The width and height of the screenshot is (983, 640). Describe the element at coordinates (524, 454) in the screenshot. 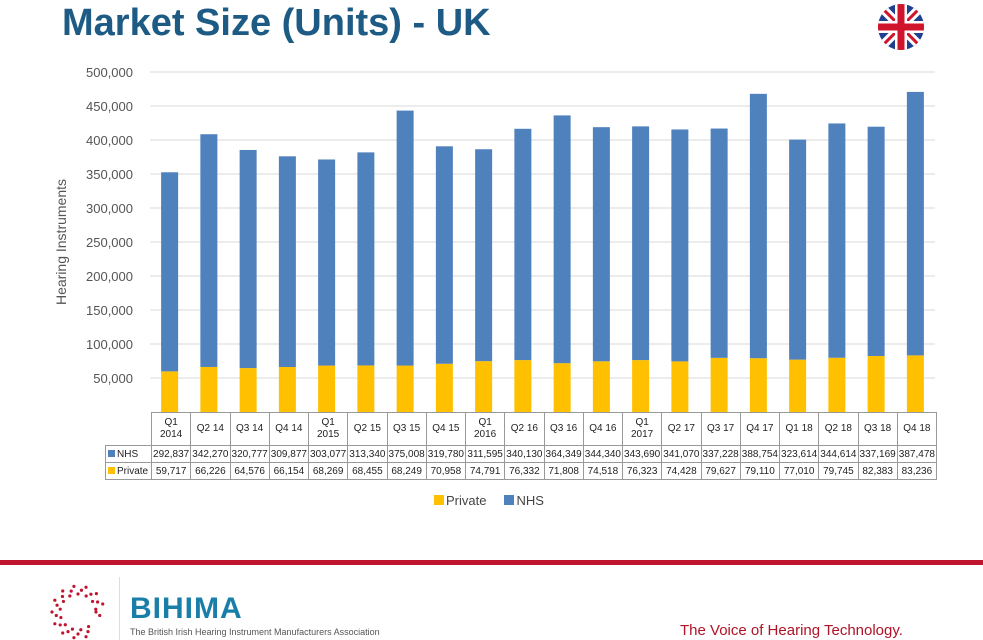

I see `table-cell: 340,130` at that location.